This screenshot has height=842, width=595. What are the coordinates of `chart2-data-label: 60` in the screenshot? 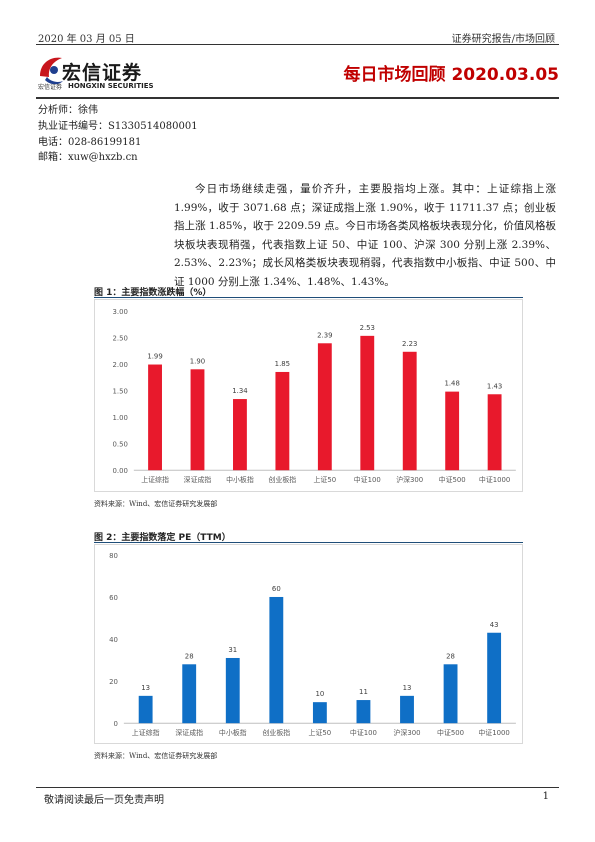 It's located at (276, 589).